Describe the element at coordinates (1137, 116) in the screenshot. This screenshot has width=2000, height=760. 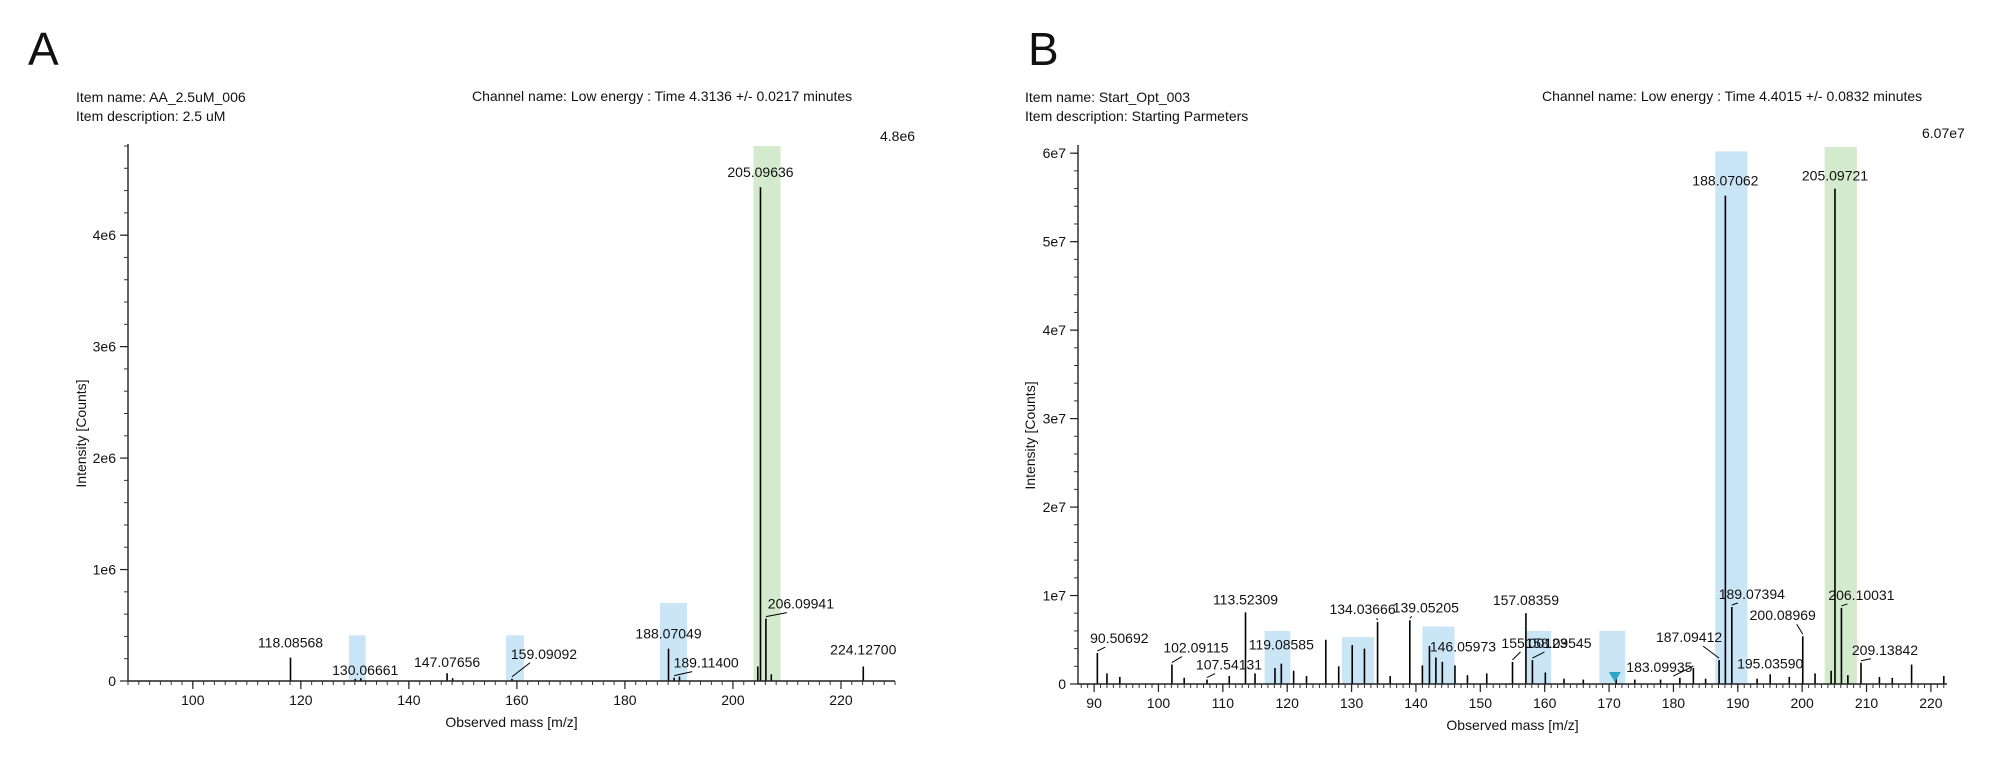
I see `item-description: Item description: Starting Parmeters` at that location.